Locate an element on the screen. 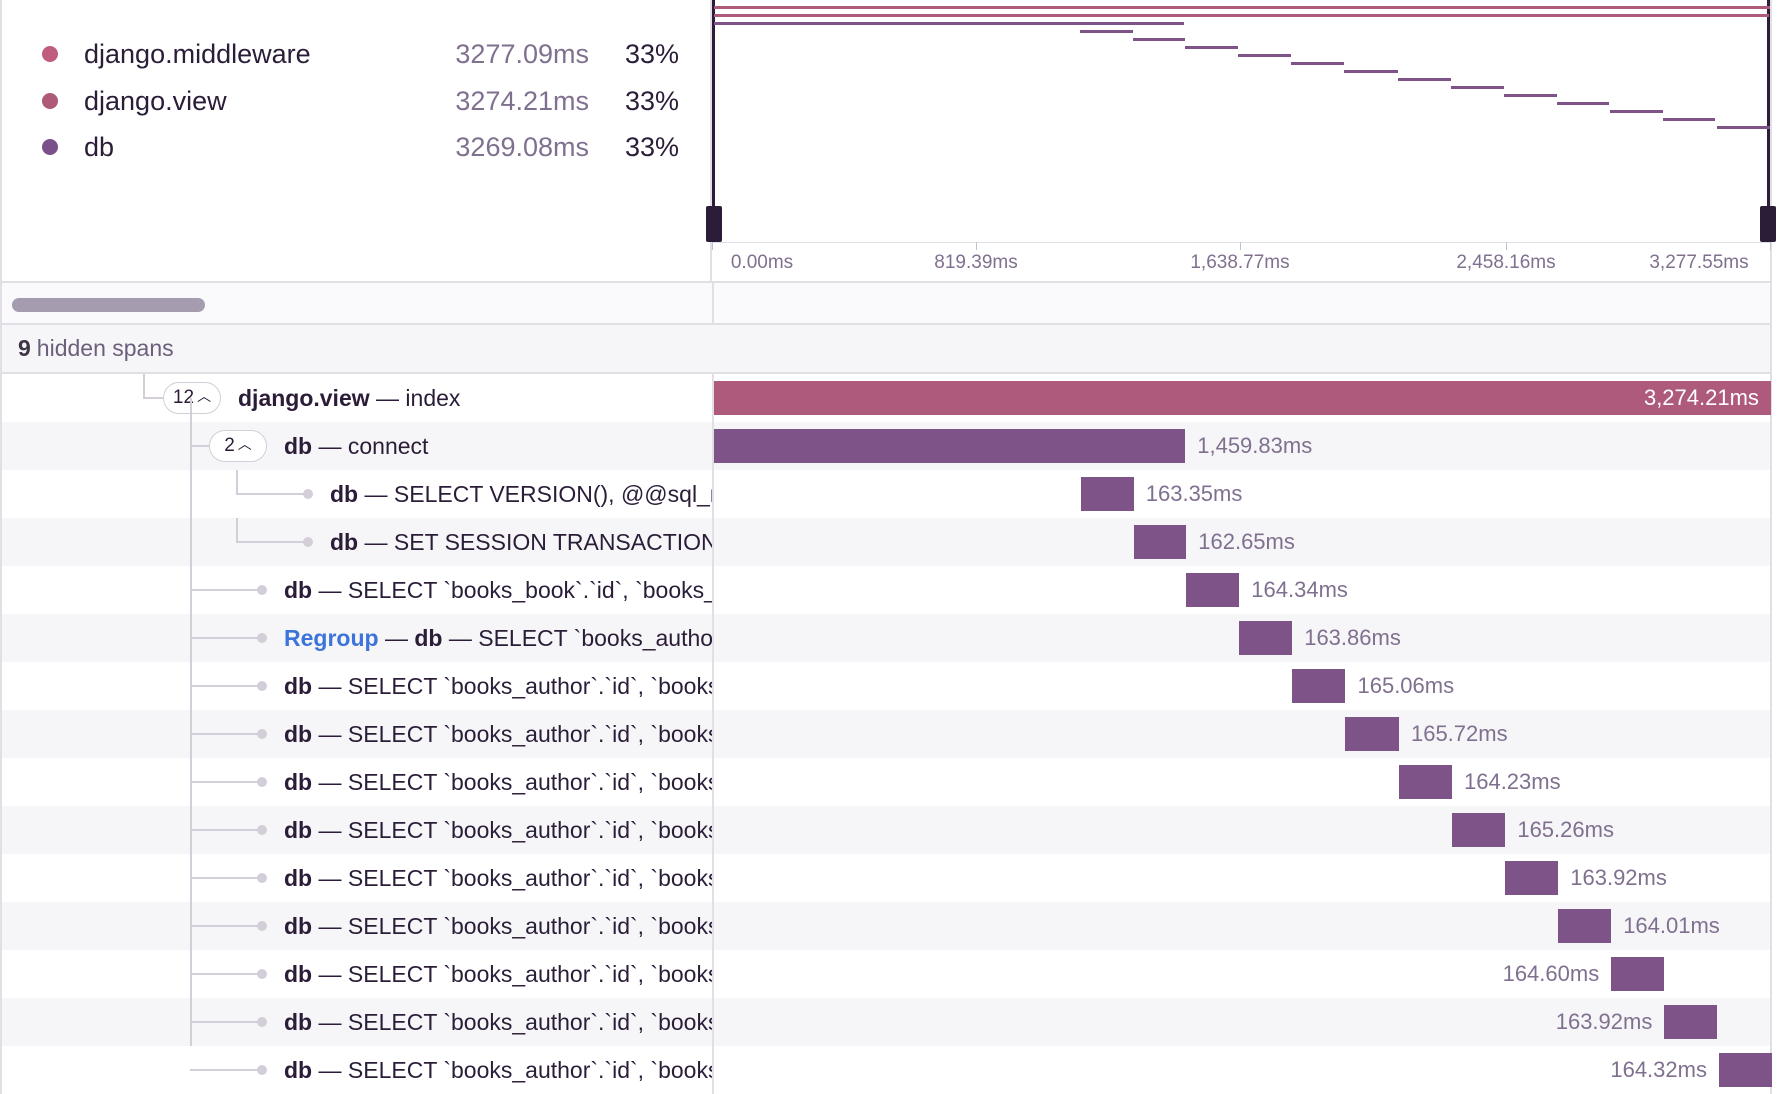  children-count: 12 is located at coordinates (183, 397).